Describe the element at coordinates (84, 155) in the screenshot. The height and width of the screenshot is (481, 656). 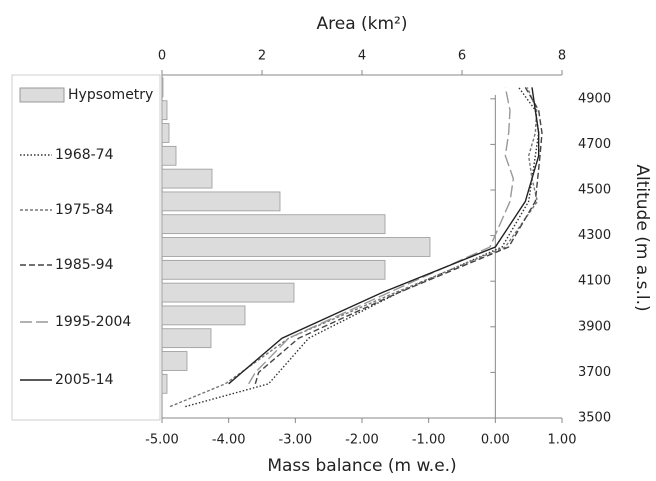
I see `legend-label: 1968-74` at that location.